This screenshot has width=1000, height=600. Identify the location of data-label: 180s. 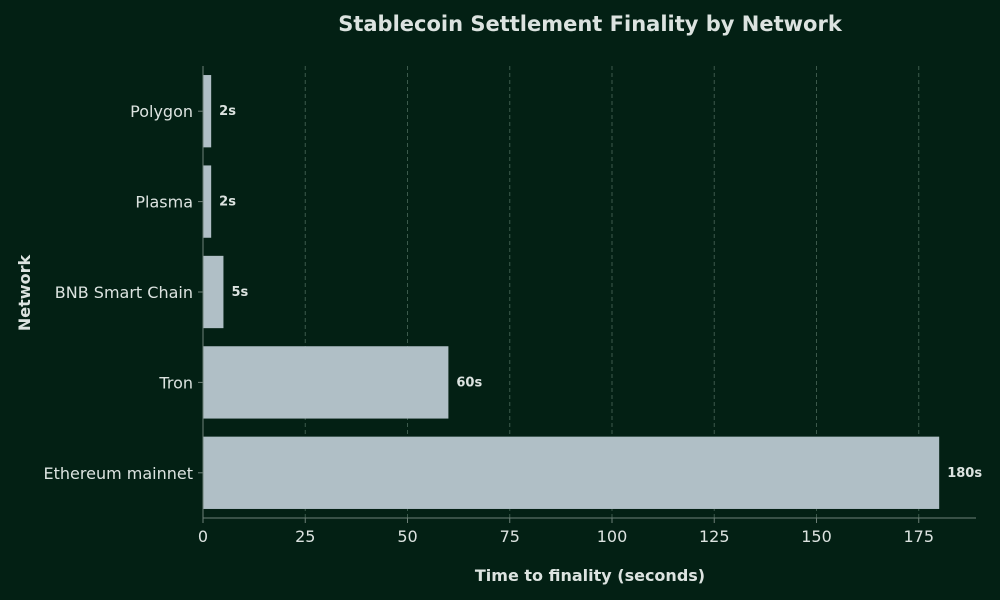
(964, 473).